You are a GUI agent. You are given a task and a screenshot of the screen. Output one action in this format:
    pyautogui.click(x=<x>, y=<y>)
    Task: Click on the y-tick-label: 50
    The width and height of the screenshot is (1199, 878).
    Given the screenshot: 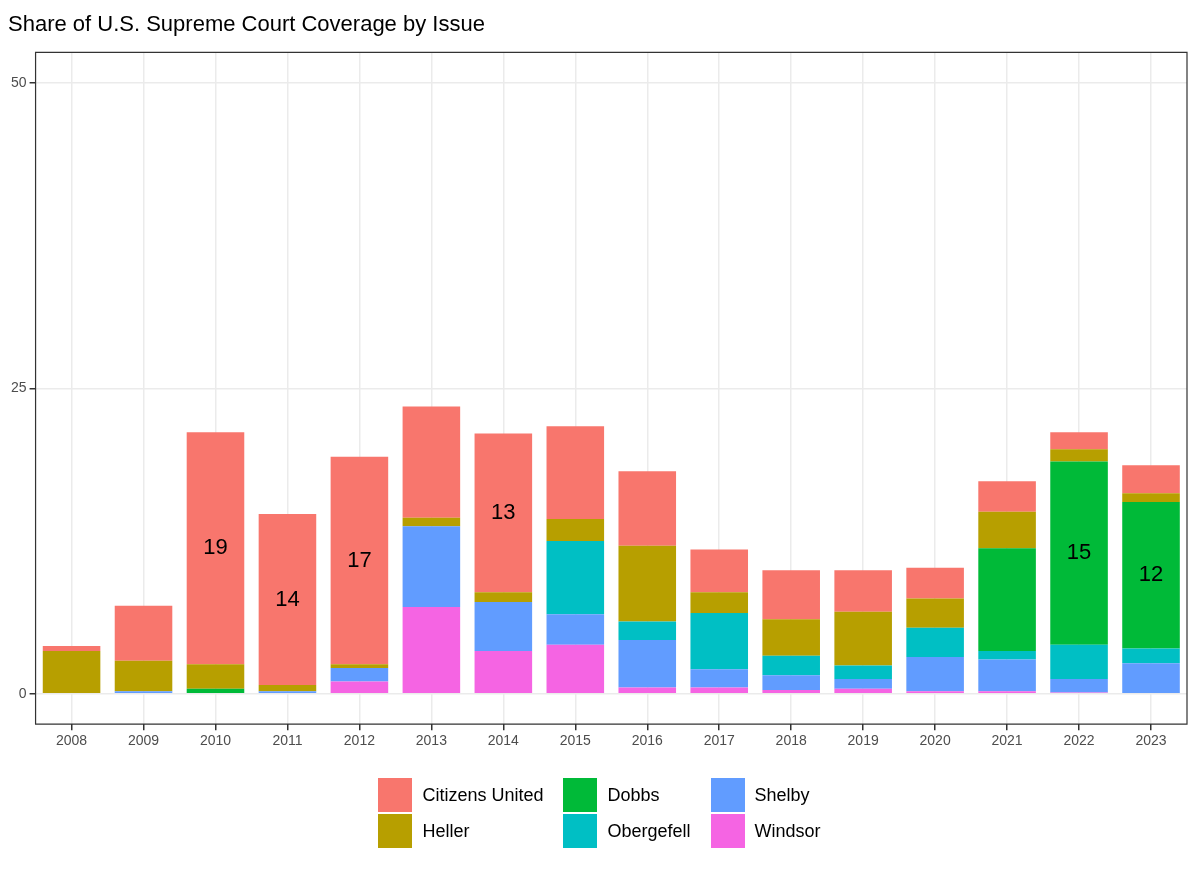 What is the action you would take?
    pyautogui.click(x=18, y=81)
    